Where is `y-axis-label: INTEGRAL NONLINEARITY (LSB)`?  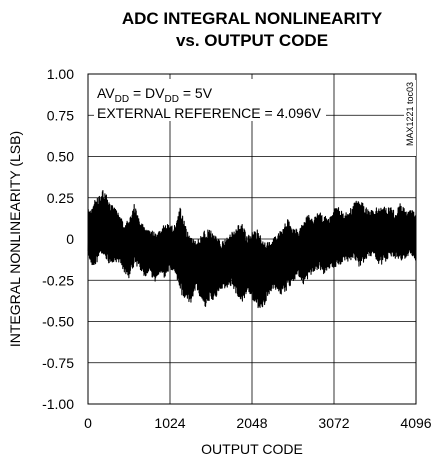 y-axis-label: INTEGRAL NONLINEARITY (LSB) is located at coordinates (15, 239).